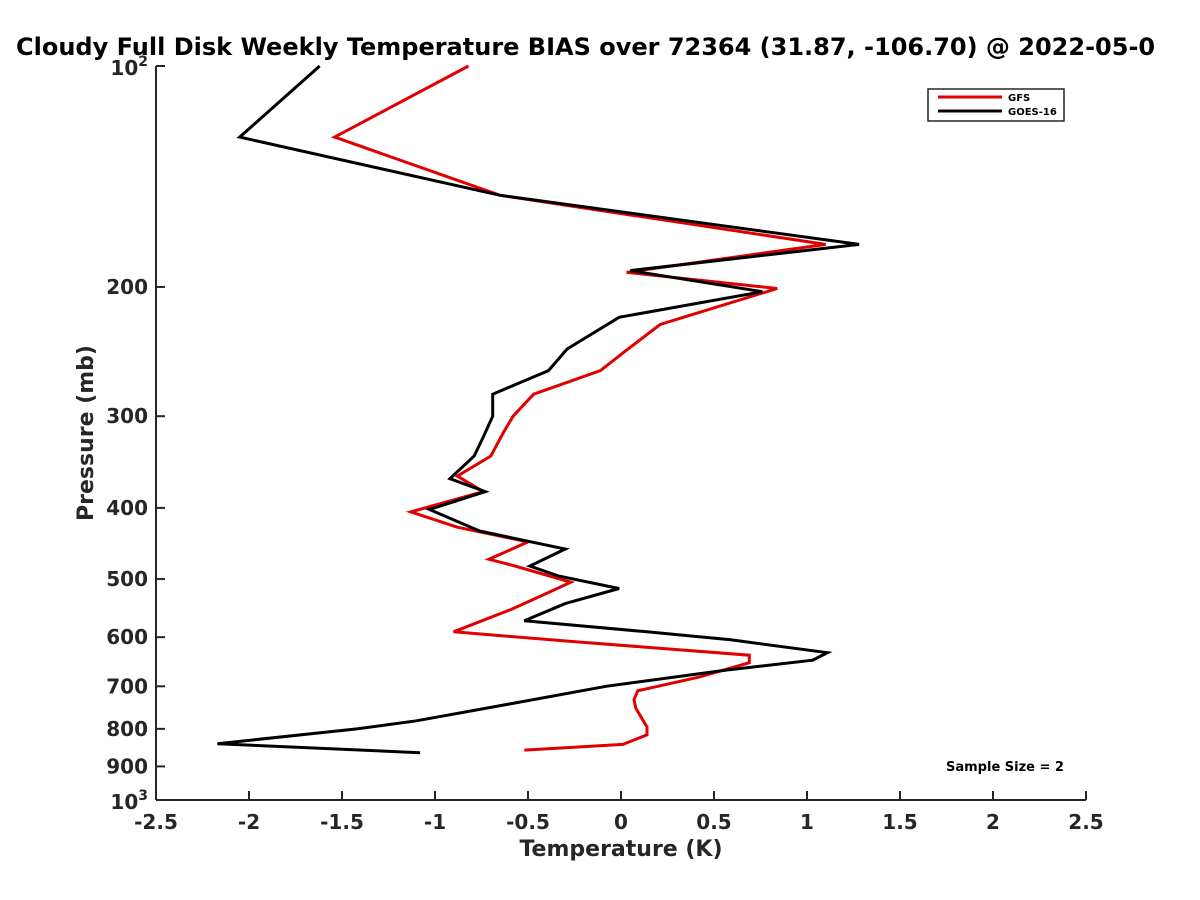 The width and height of the screenshot is (1200, 900). I want to click on y-tick-label: 500, so click(127, 579).